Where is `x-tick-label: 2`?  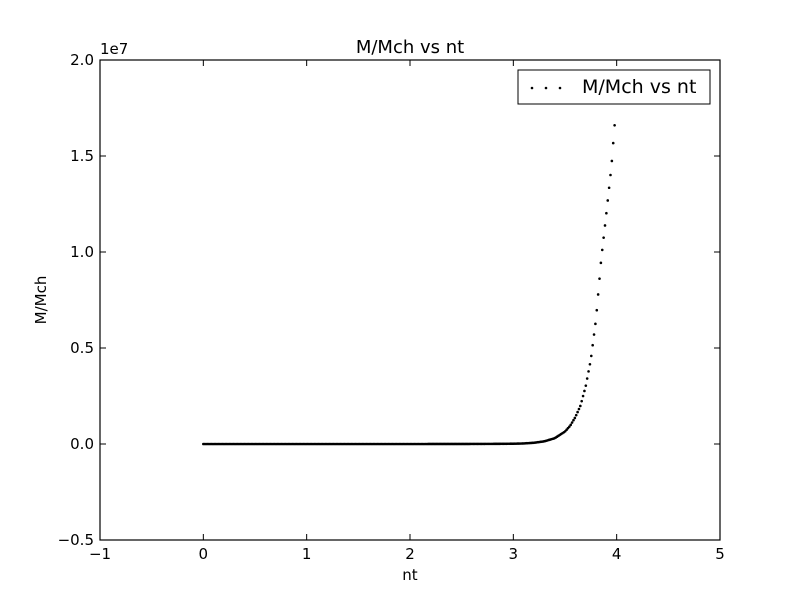 x-tick-label: 2 is located at coordinates (410, 554).